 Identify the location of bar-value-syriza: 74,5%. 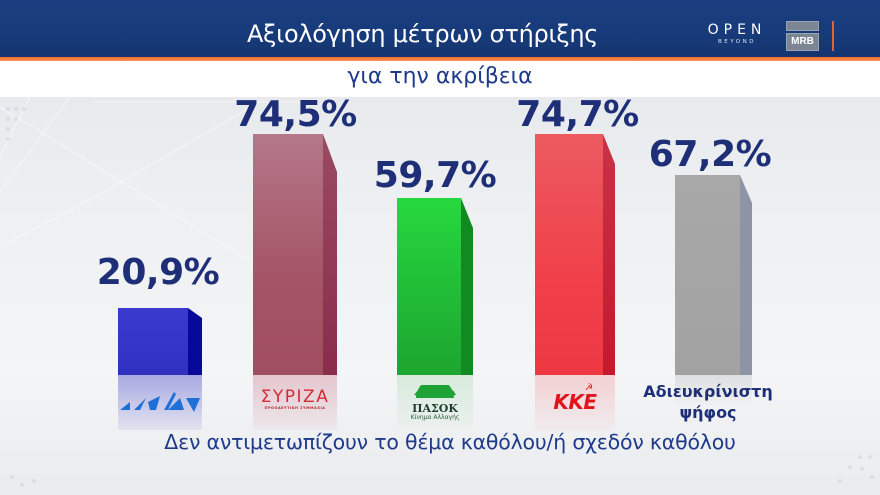
(295, 114).